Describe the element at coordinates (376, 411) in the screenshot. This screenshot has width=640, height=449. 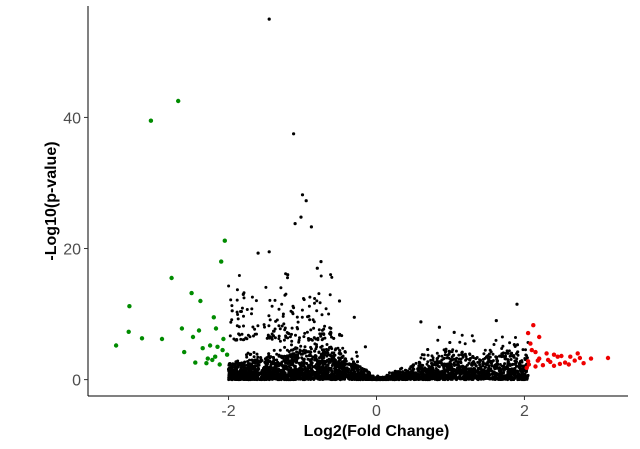
I see `x-tick-label: 0` at that location.